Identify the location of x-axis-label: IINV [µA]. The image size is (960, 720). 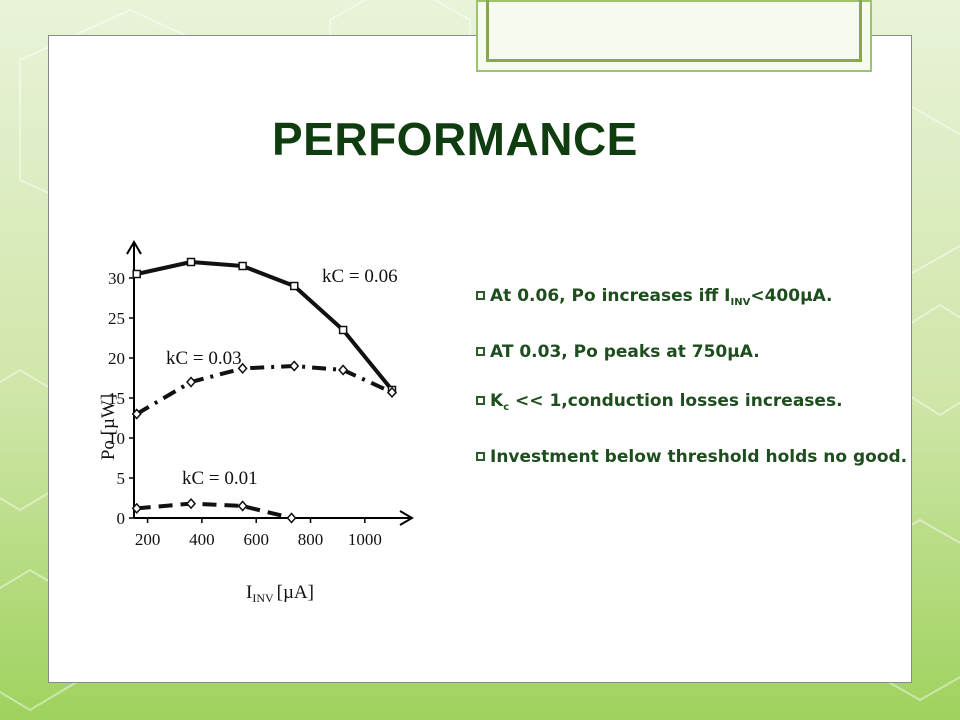
(280, 593).